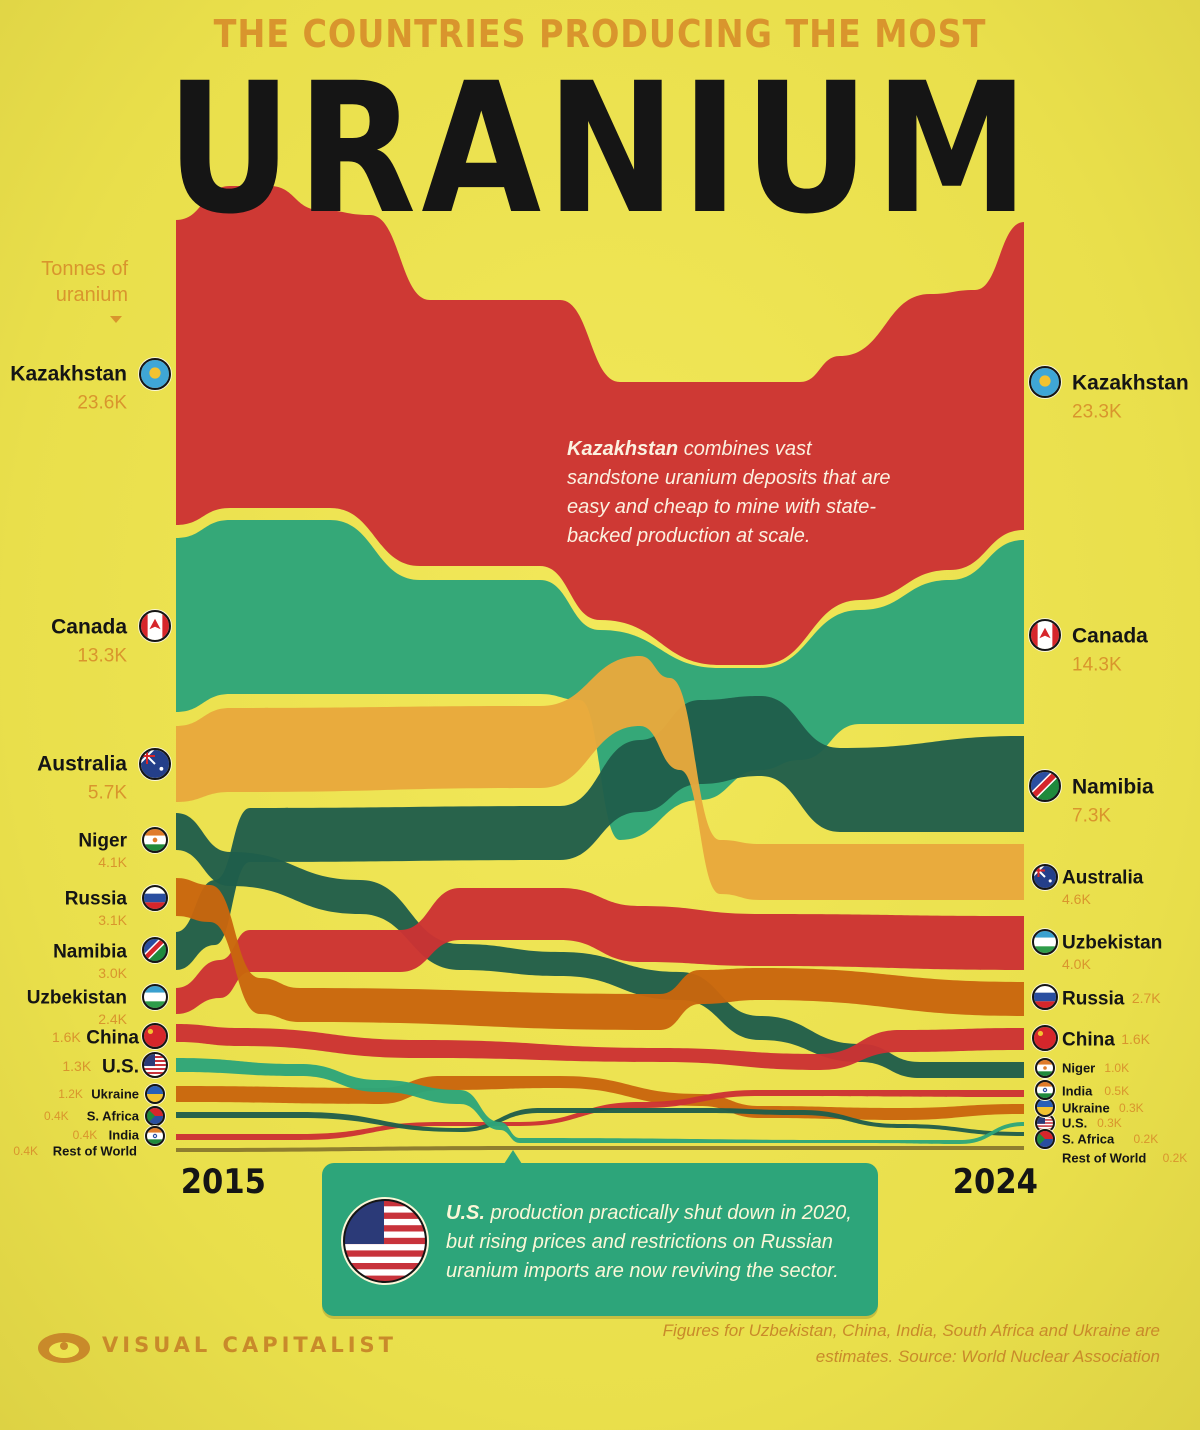 The image size is (1200, 1430). What do you see at coordinates (84, 282) in the screenshot?
I see `unit-note: Tonnes of uranium` at bounding box center [84, 282].